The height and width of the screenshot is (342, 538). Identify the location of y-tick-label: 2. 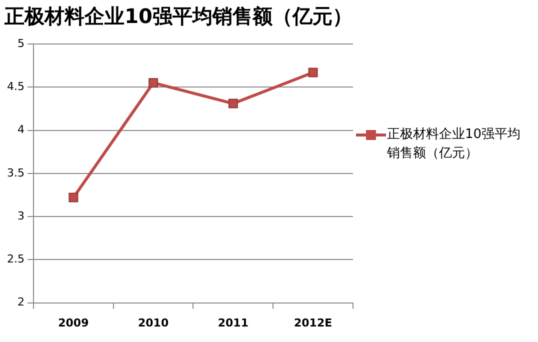
(20, 302).